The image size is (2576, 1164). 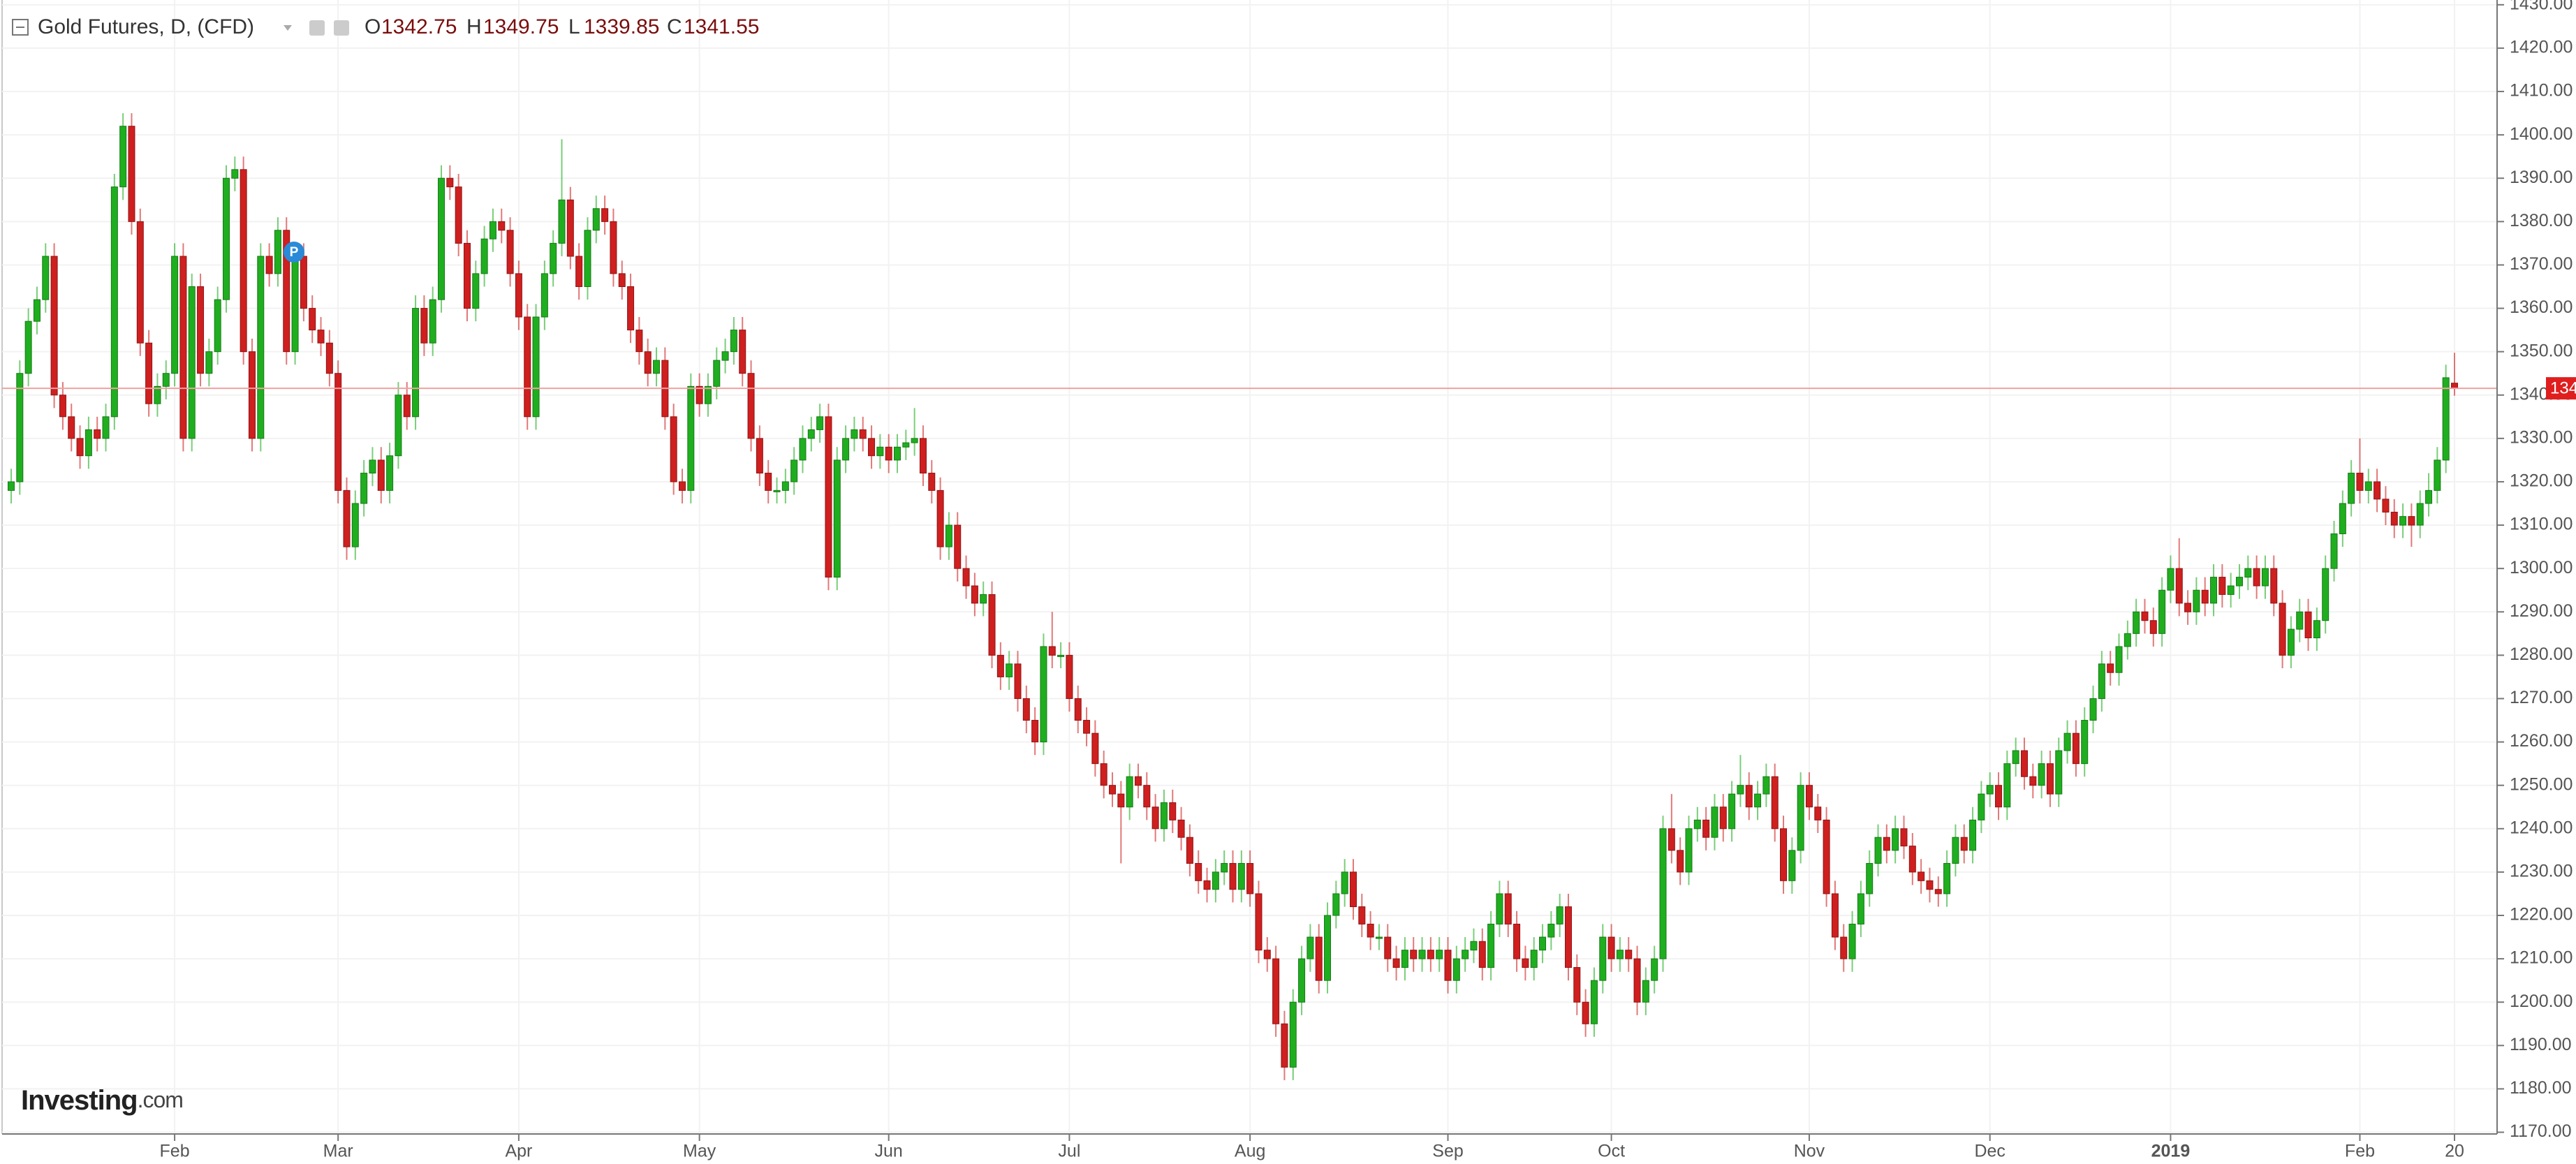 I want to click on x-tick-label: Aug, so click(x=1250, y=1151).